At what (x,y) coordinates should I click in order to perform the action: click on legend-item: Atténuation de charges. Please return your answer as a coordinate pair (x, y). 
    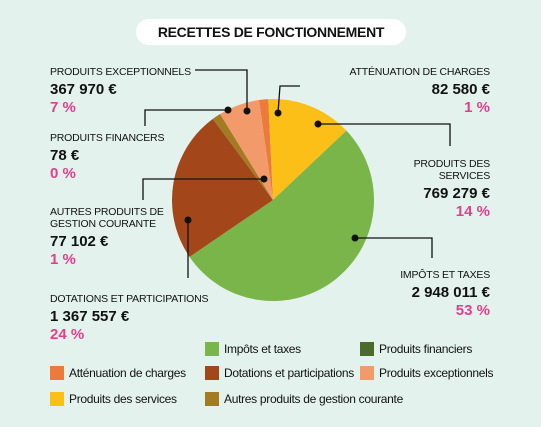
    Looking at the image, I should click on (118, 373).